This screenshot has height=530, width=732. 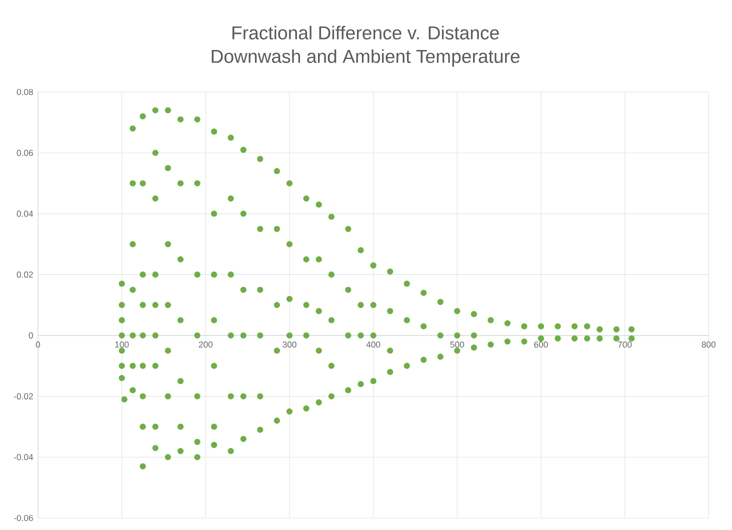 What do you see at coordinates (625, 344) in the screenshot?
I see `x-tick-label: 700` at bounding box center [625, 344].